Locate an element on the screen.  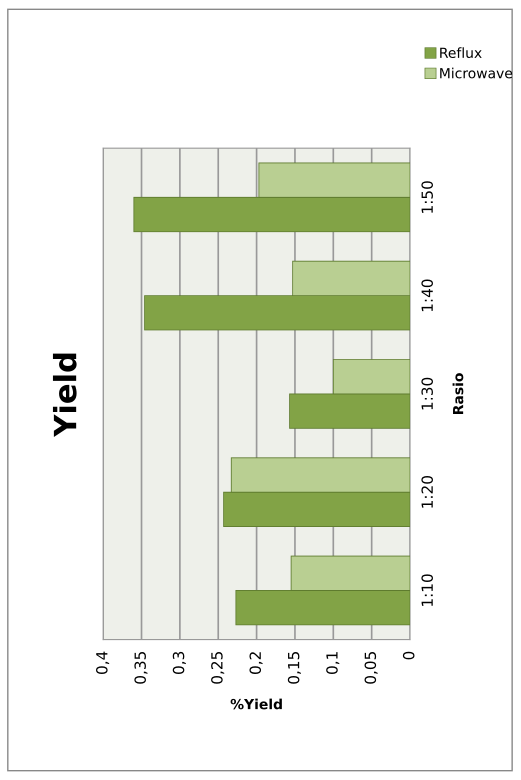
legend-label: Microwave is located at coordinates (476, 73).